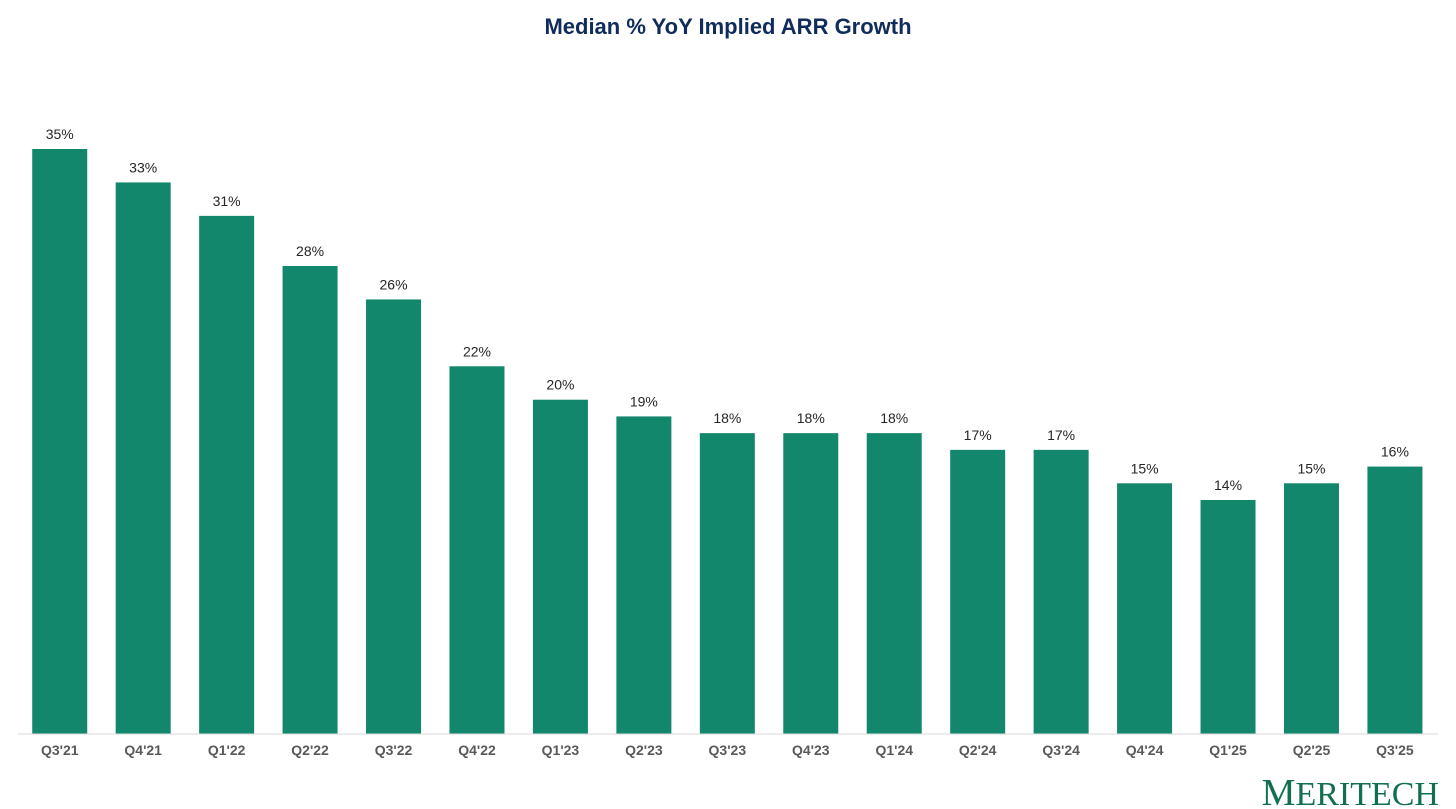 Image resolution: width=1456 pixels, height=809 pixels. What do you see at coordinates (227, 201) in the screenshot?
I see `data-label-Q1'22: 31%` at bounding box center [227, 201].